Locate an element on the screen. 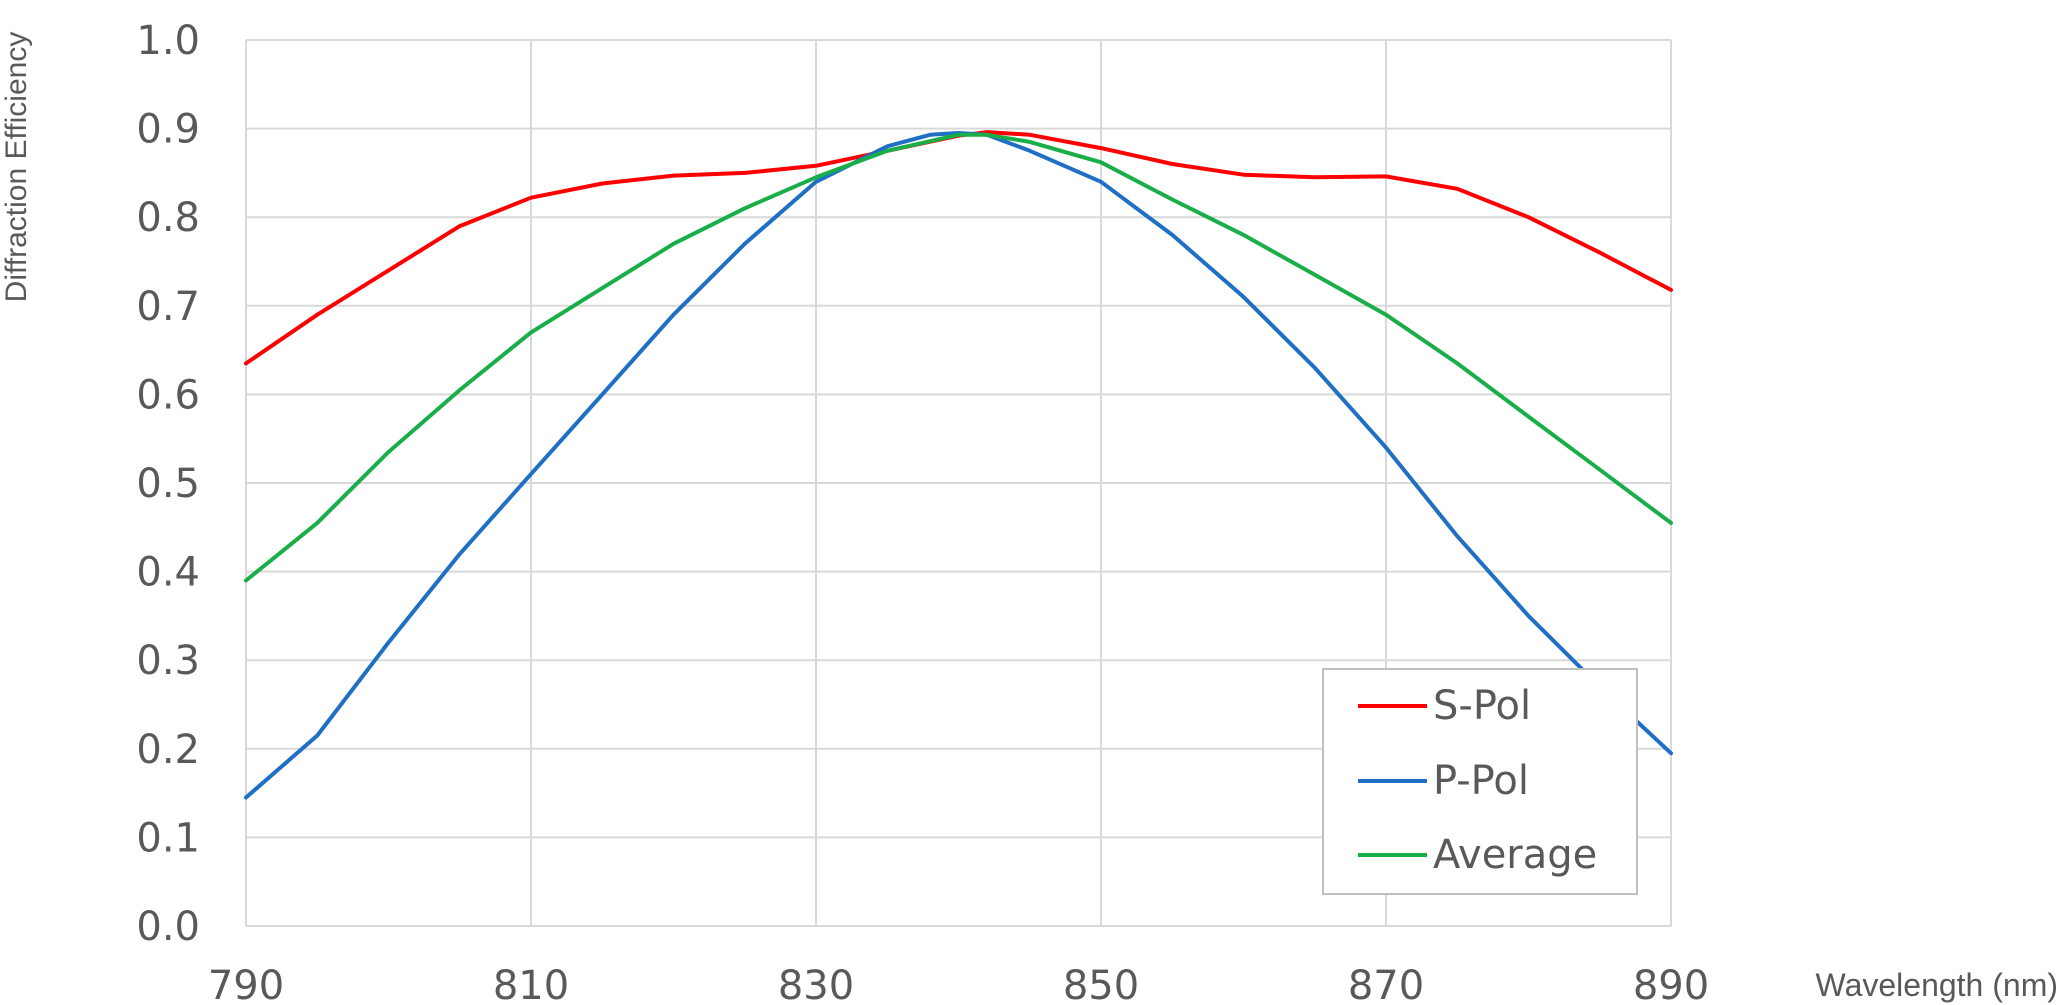 This screenshot has height=1005, width=2060. legend: S-Pol P-Pol Average is located at coordinates (1480, 781).